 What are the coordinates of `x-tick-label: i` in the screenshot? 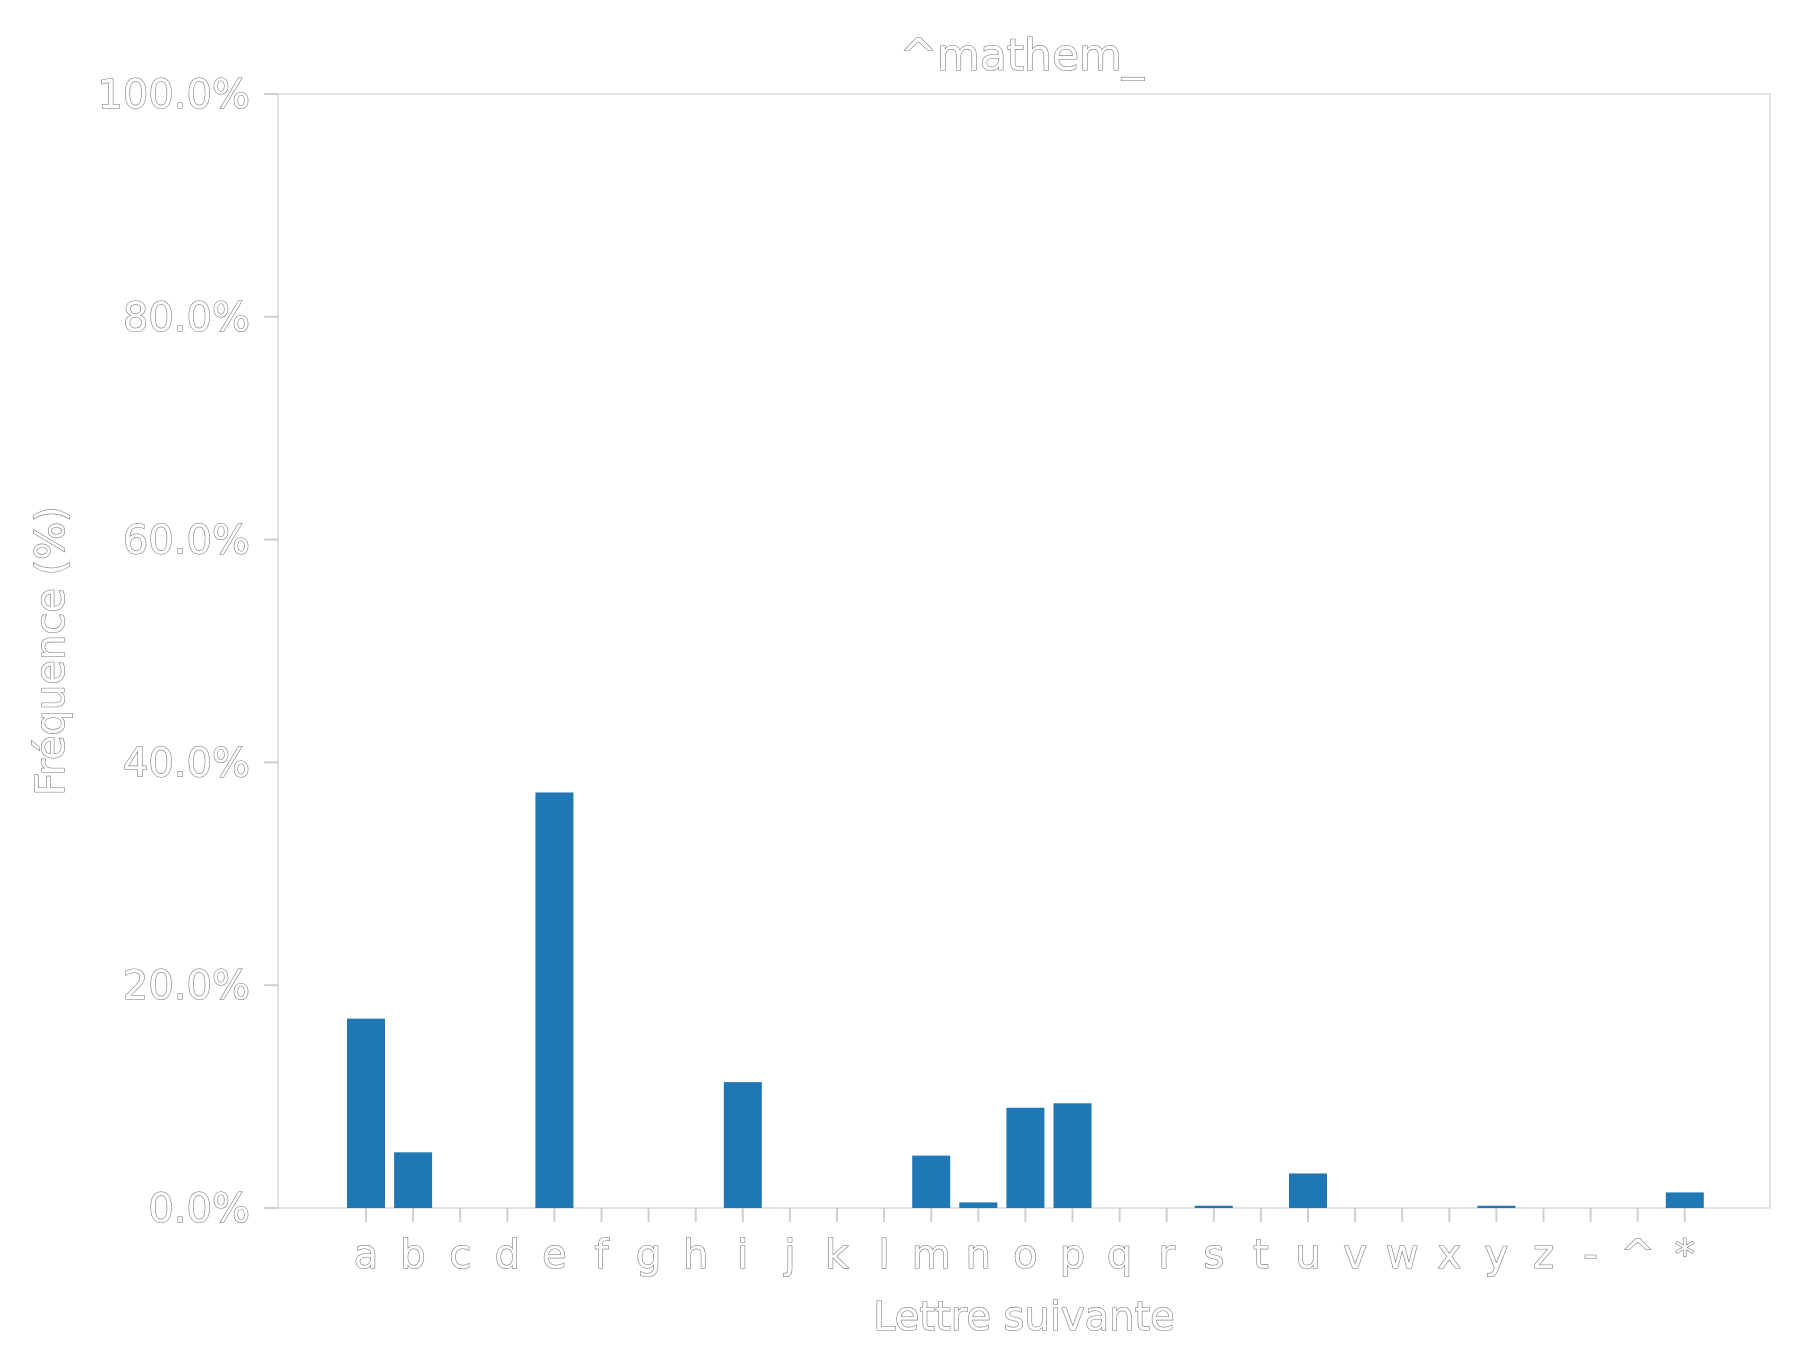 It's located at (742, 1255).